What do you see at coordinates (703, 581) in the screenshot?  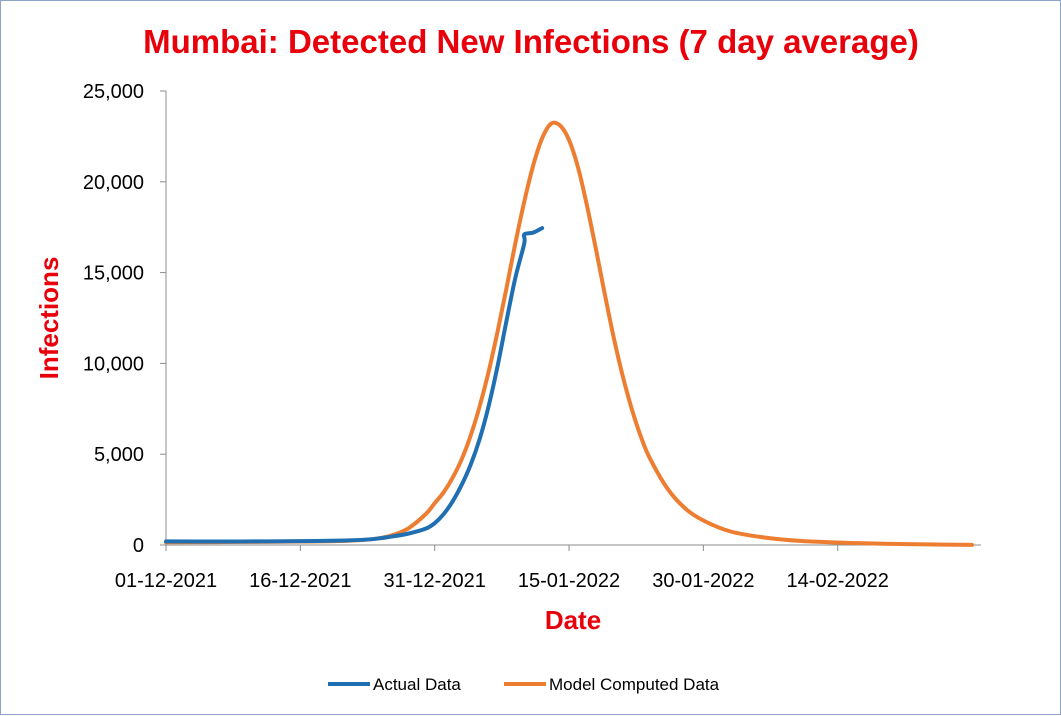 I see `x-tick-label: 30-01-2022` at bounding box center [703, 581].